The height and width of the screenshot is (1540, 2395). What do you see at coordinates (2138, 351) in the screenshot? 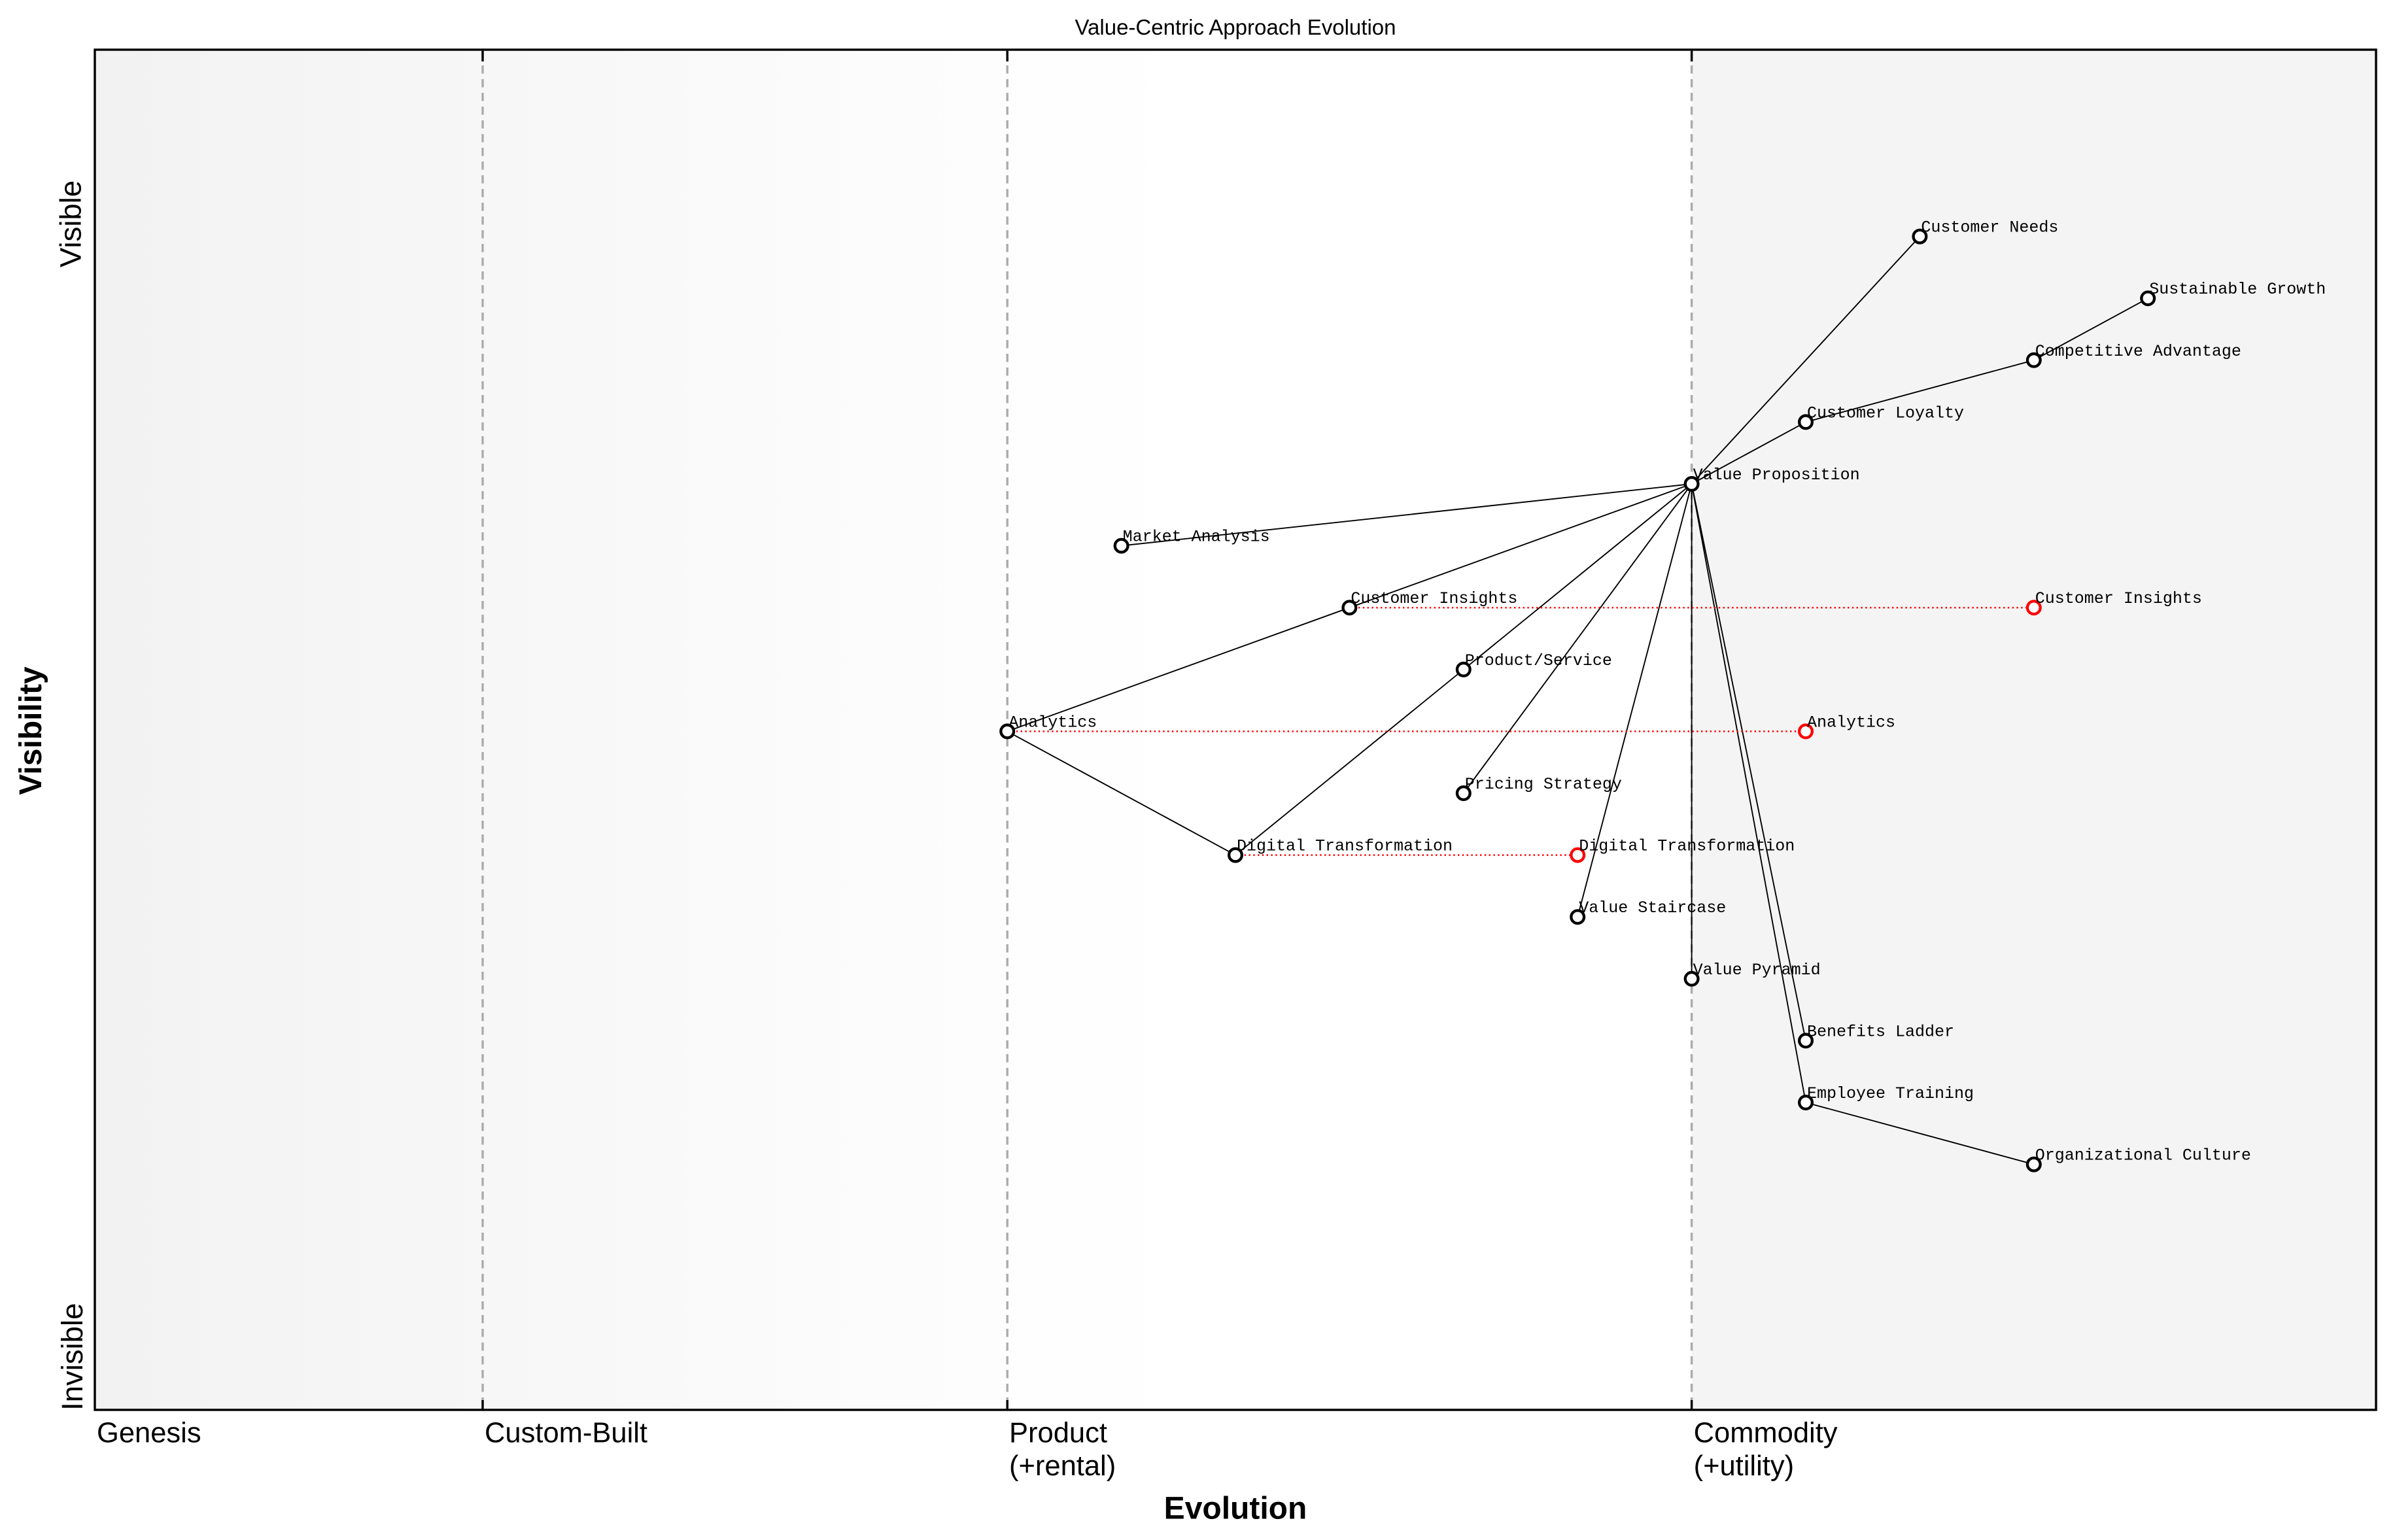
I see `svg-text: Competitive Advantage` at bounding box center [2138, 351].